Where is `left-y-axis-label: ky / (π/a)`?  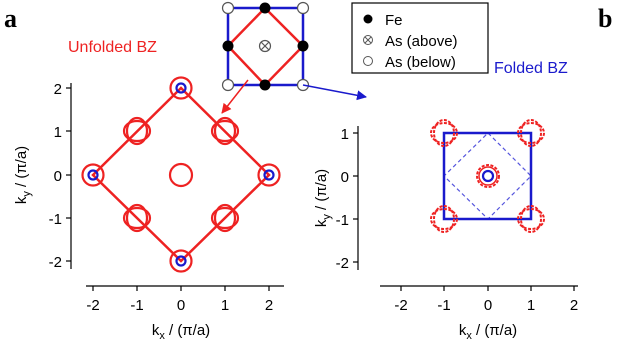 left-y-axis-label: ky / (π/a) is located at coordinates (23, 175).